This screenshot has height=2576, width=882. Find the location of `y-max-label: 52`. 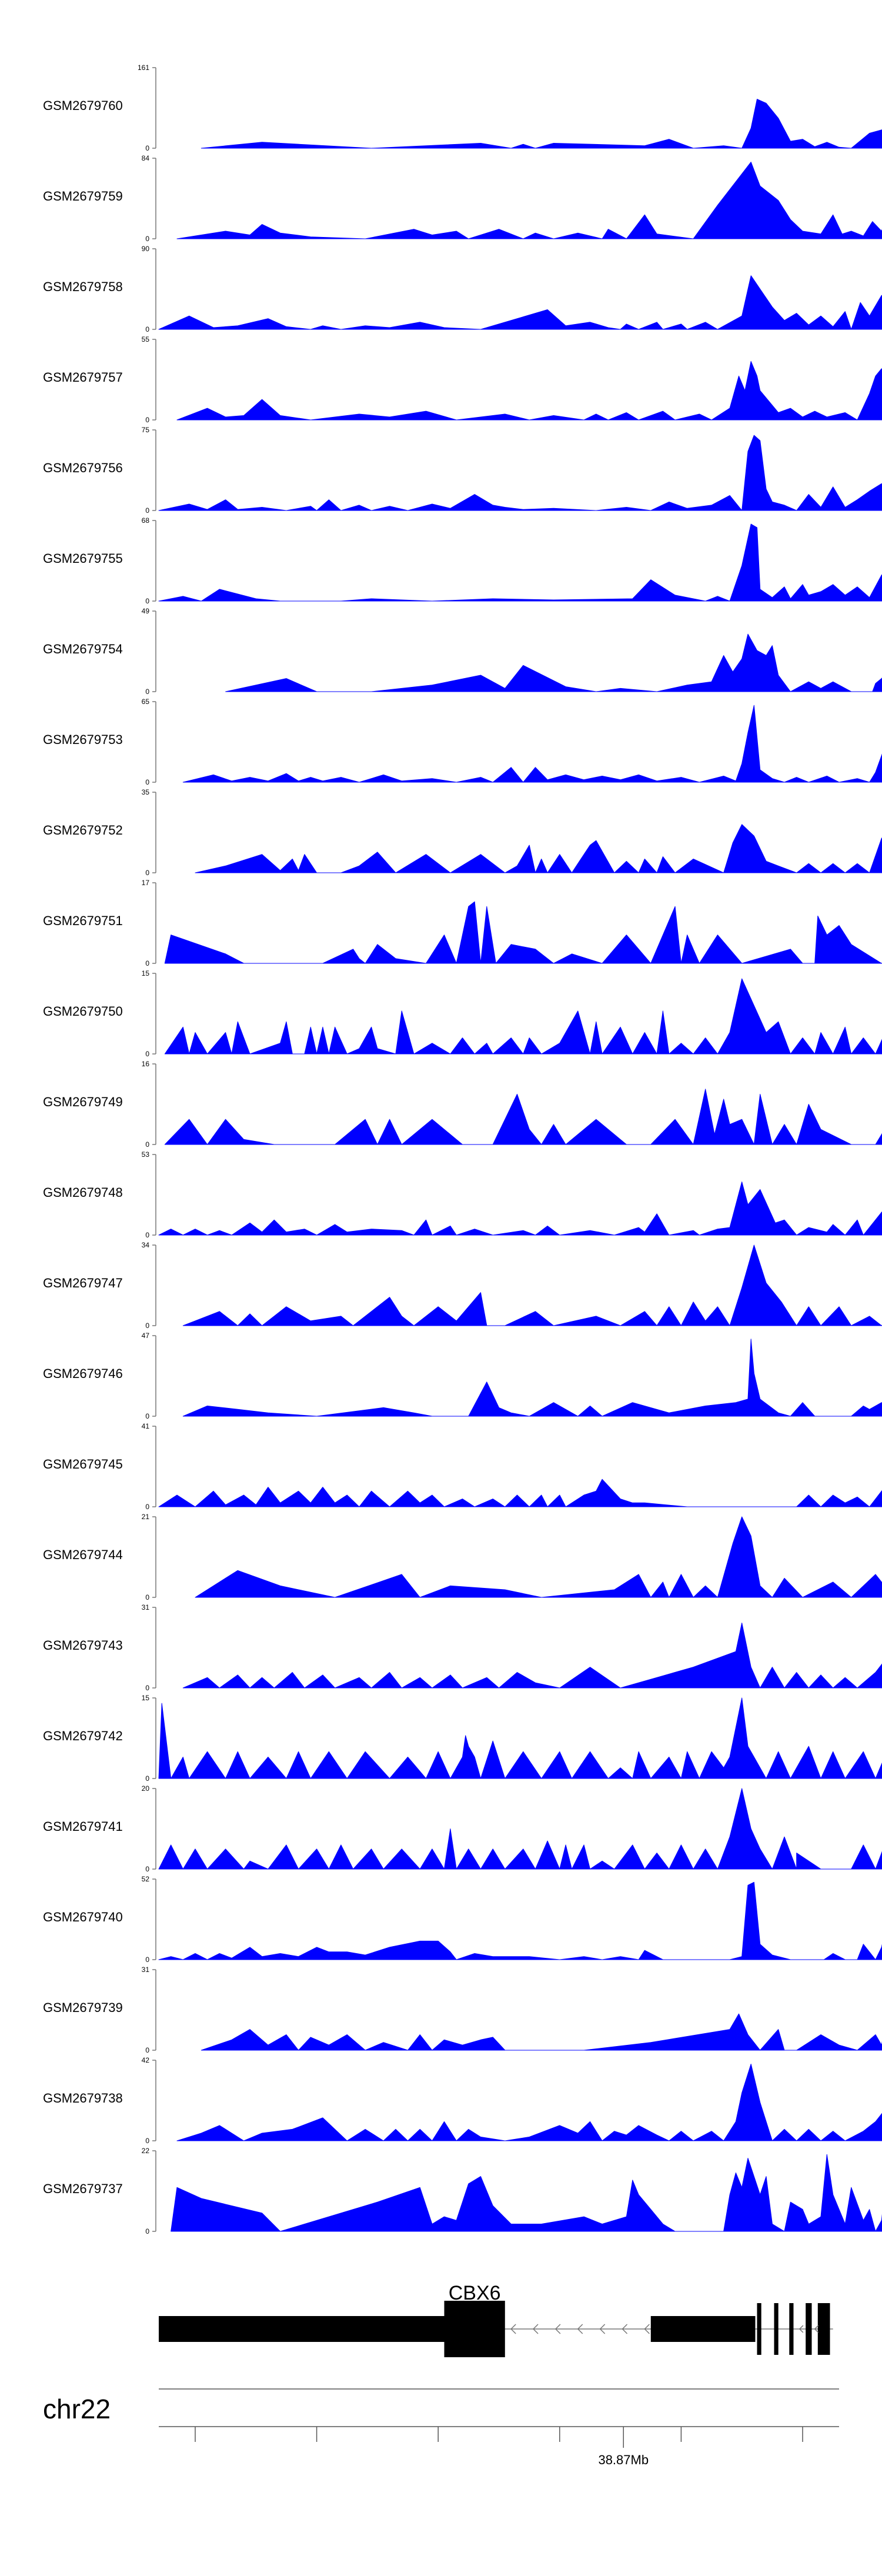

y-max-label: 52 is located at coordinates (146, 1879).